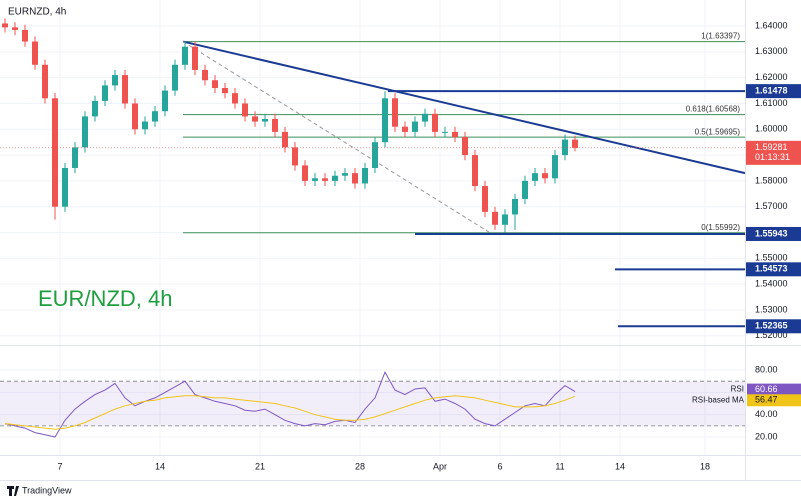 The height and width of the screenshot is (503, 801). What do you see at coordinates (771, 77) in the screenshot?
I see `y-tick-label: 1.62000` at bounding box center [771, 77].